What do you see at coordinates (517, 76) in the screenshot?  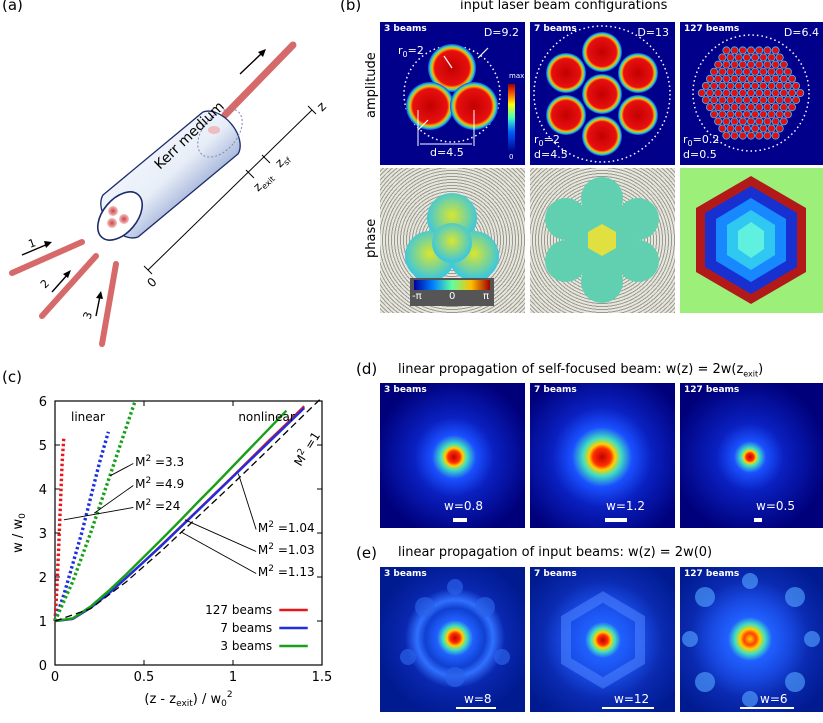 I see `colorbar-max: max` at bounding box center [517, 76].